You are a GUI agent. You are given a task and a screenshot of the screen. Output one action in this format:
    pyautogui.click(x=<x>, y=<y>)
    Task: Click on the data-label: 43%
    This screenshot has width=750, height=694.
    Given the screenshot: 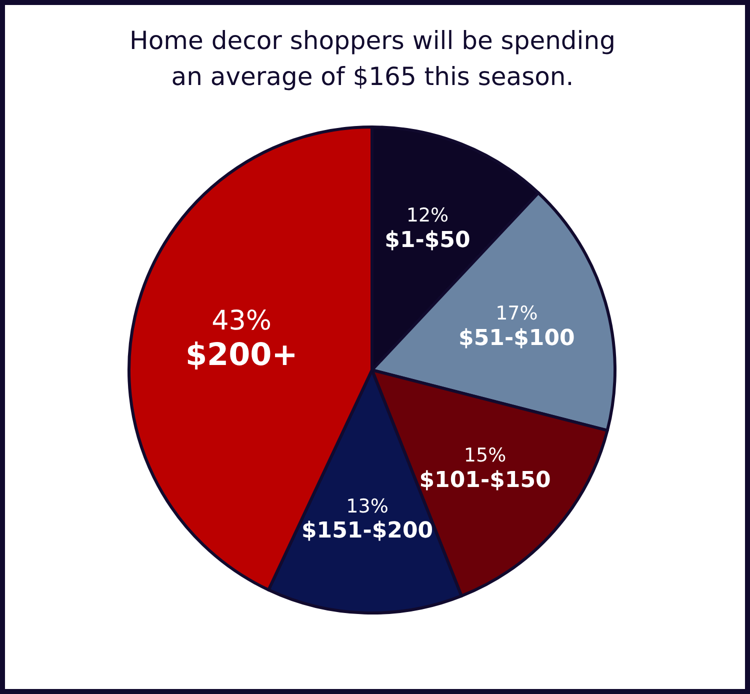 What is the action you would take?
    pyautogui.click(x=242, y=320)
    